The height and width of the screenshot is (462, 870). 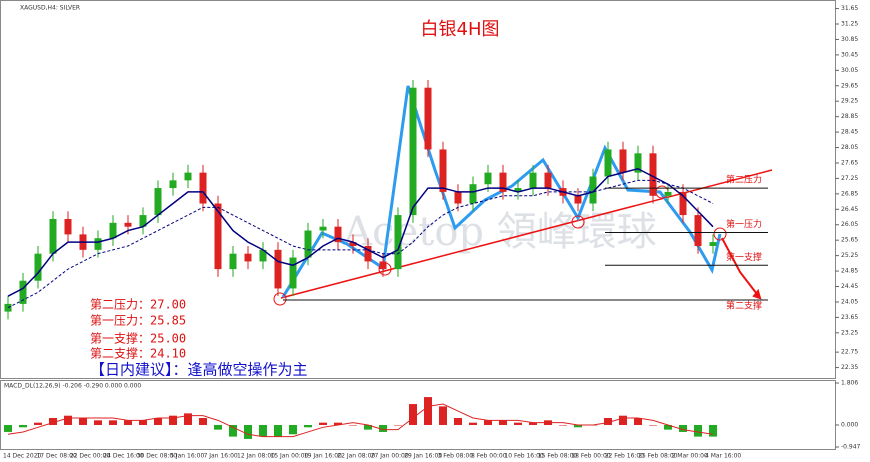 I want to click on x-tick-label: 15 Feb 08:00, so click(x=558, y=456).